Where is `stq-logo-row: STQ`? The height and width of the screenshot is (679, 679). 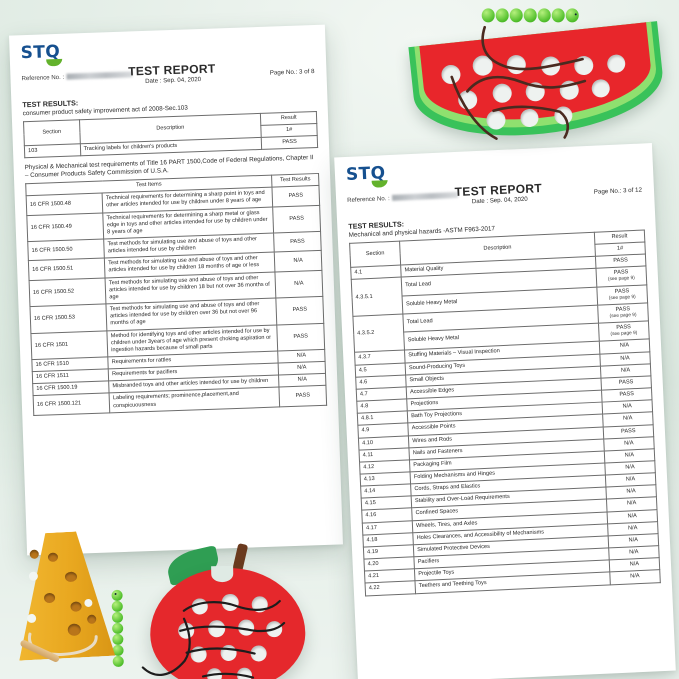 stq-logo-row: STQ is located at coordinates (167, 51).